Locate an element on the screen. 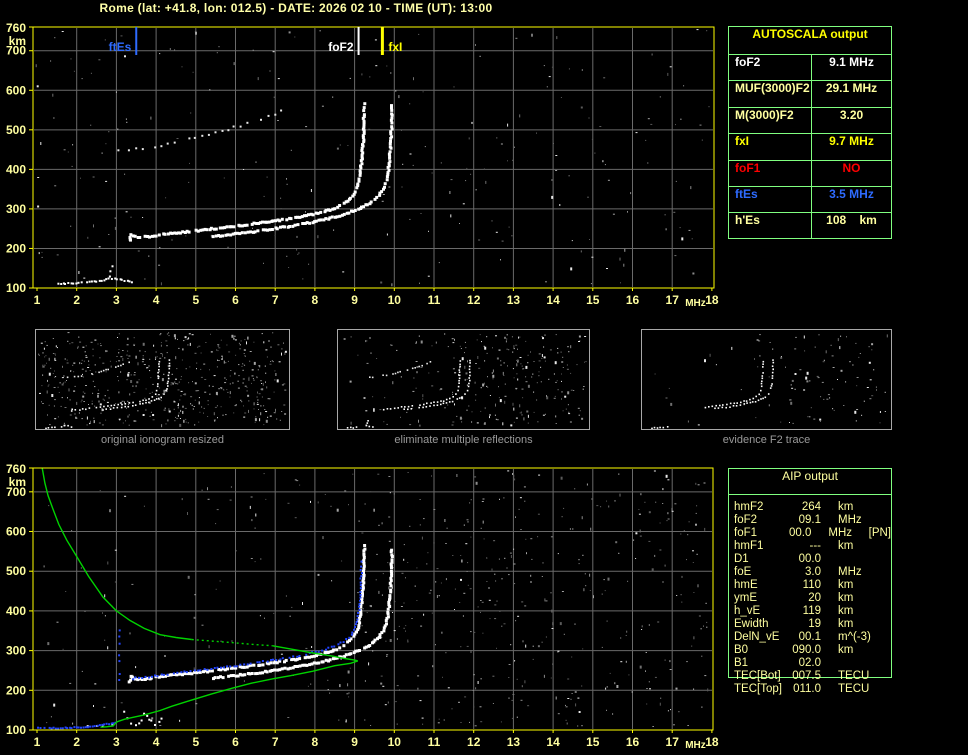  aip-row-label: ymE is located at coordinates (745, 598).